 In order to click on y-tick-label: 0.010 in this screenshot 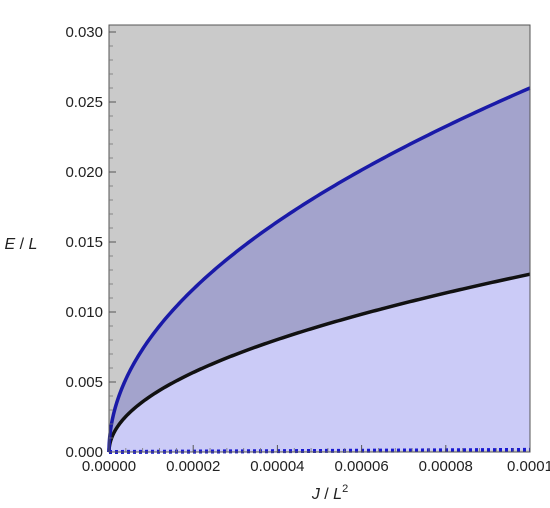, I will do `click(84, 312)`.